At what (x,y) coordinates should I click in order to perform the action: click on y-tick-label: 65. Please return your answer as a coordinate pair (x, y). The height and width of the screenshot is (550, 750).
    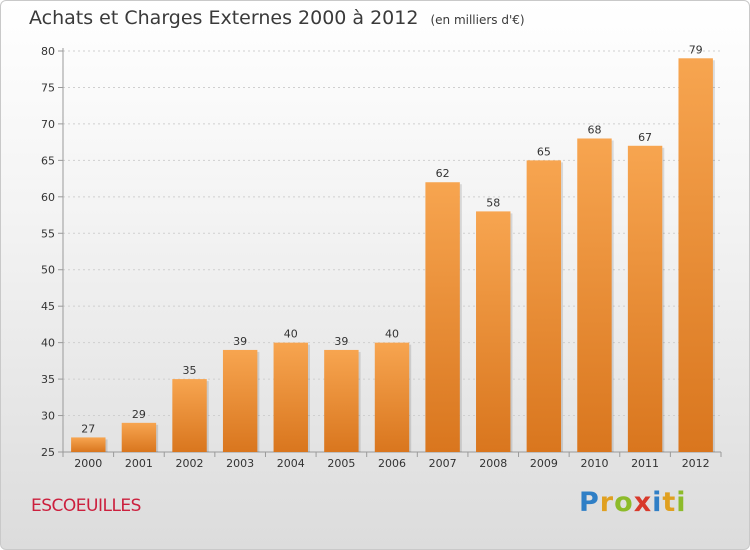
    Looking at the image, I should click on (48, 160).